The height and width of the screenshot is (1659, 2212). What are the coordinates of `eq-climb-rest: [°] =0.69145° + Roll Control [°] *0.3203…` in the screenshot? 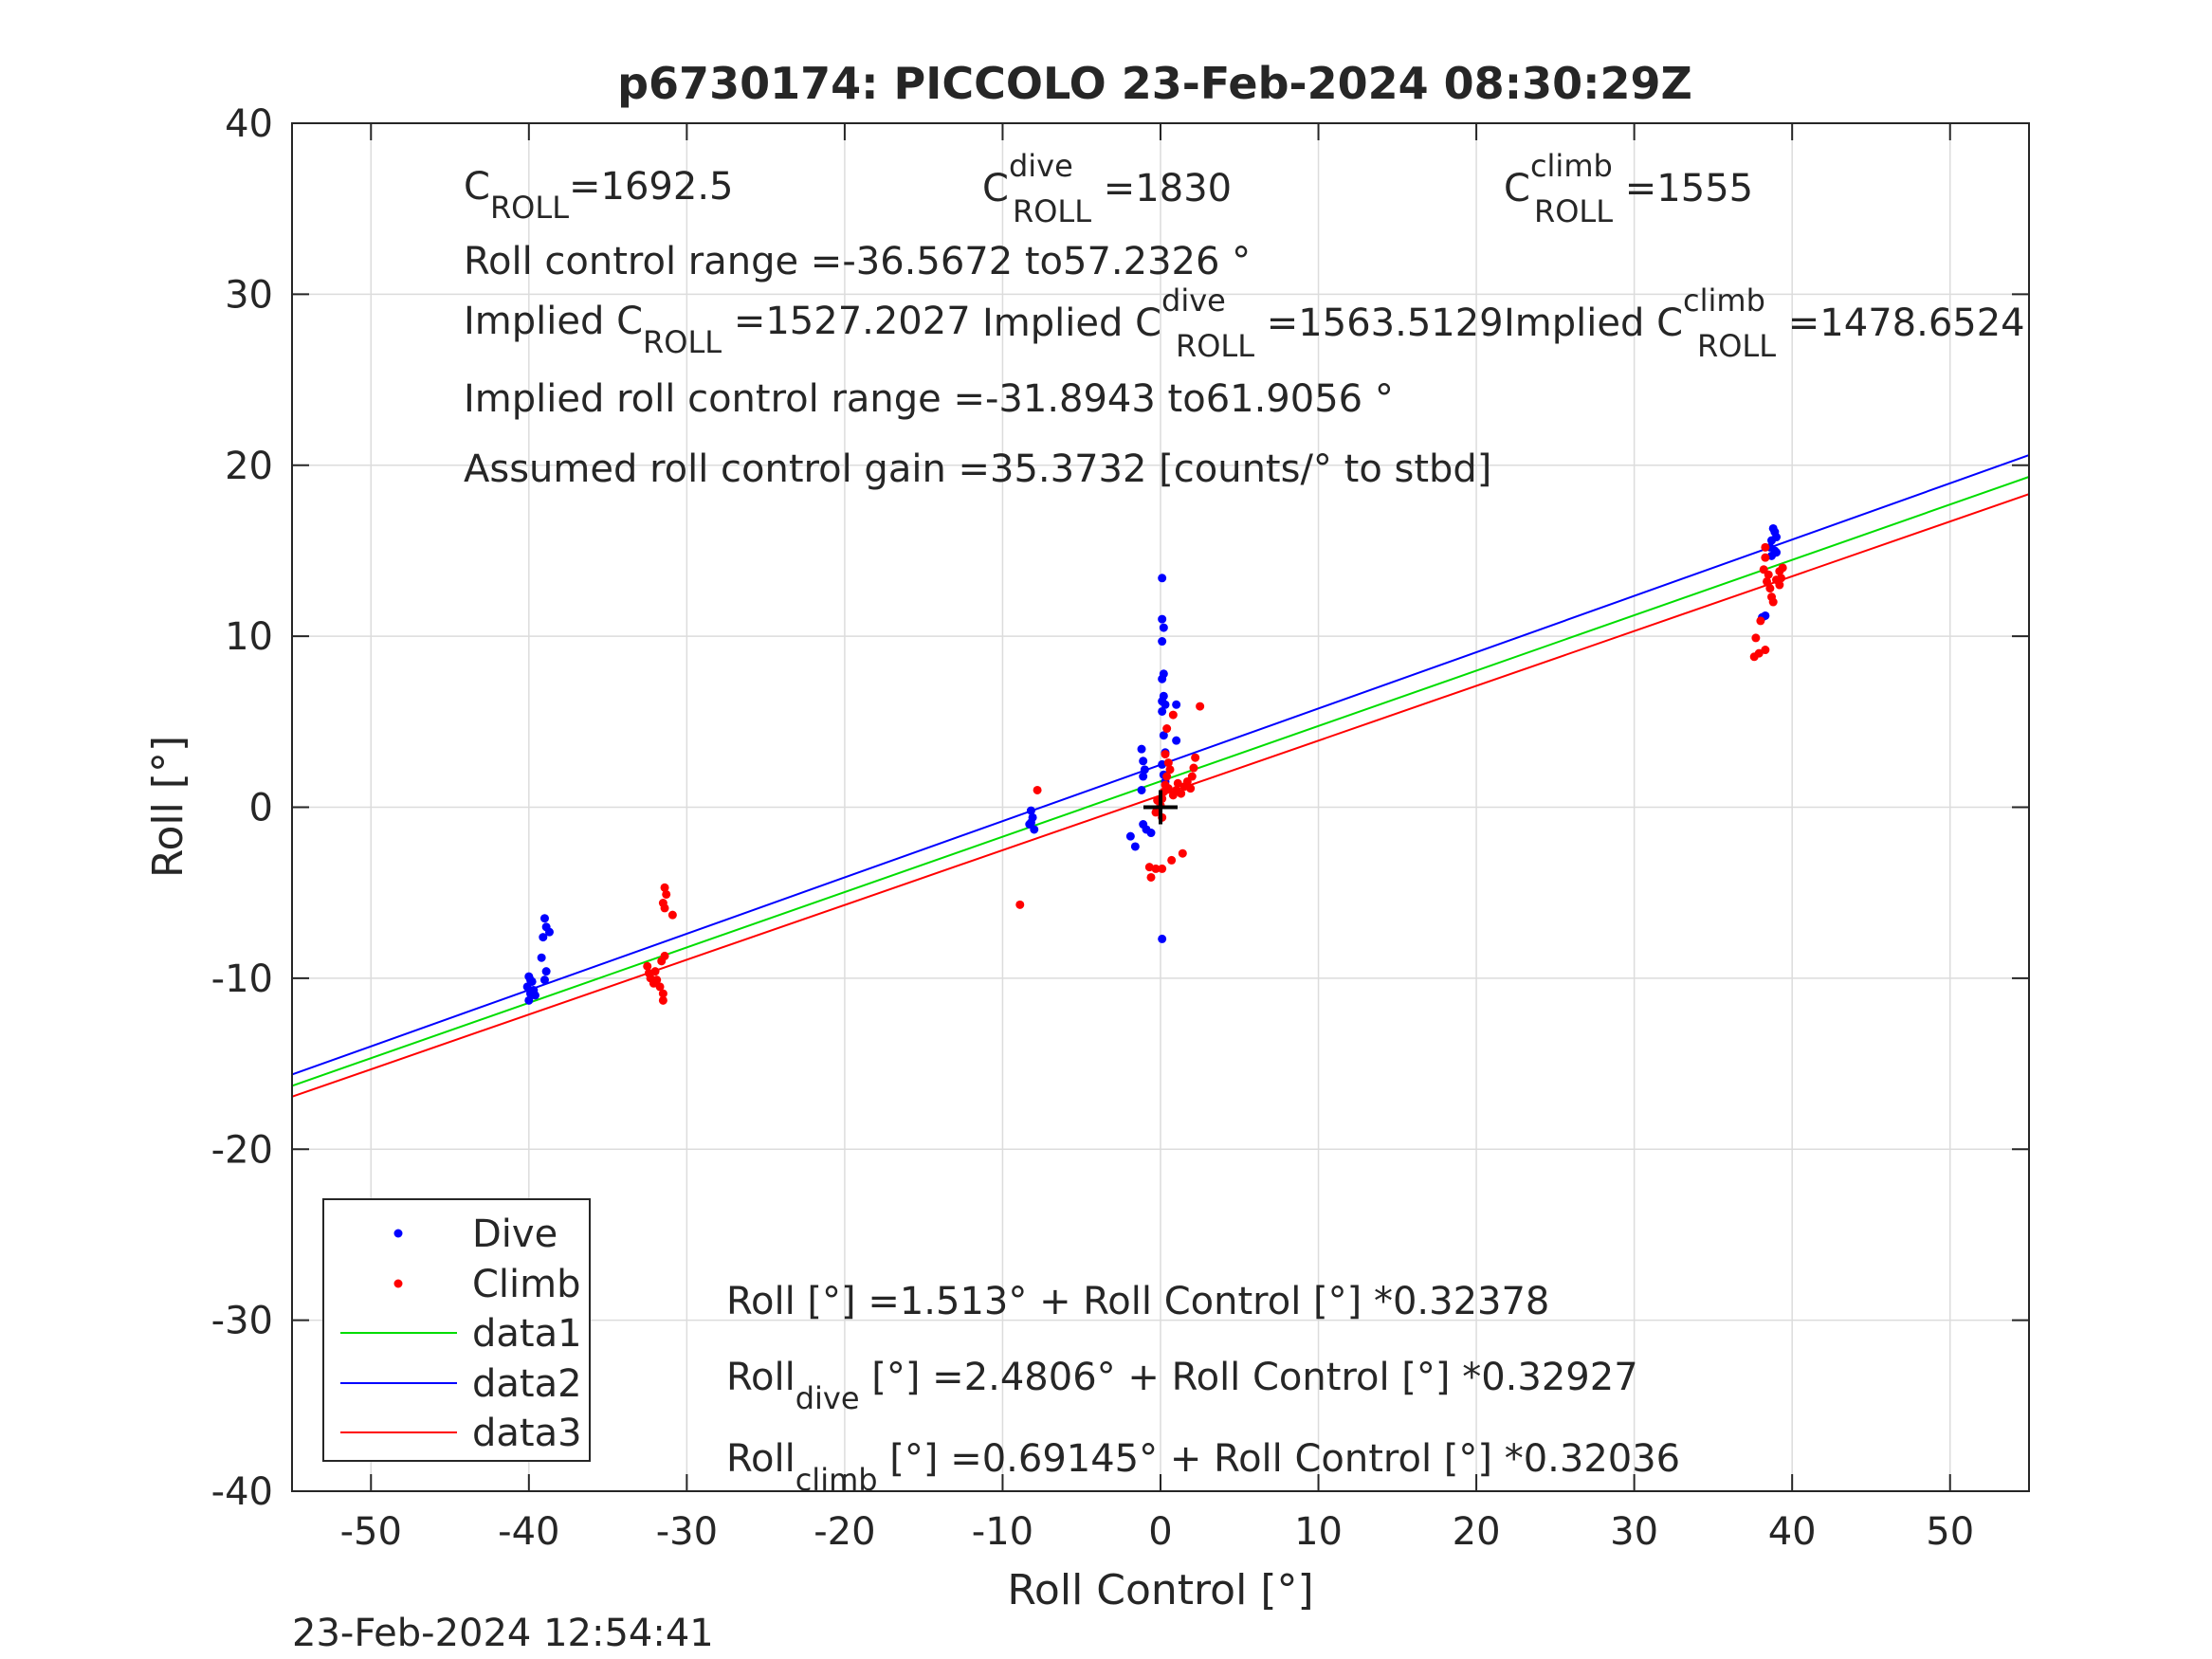 It's located at (1279, 1459).